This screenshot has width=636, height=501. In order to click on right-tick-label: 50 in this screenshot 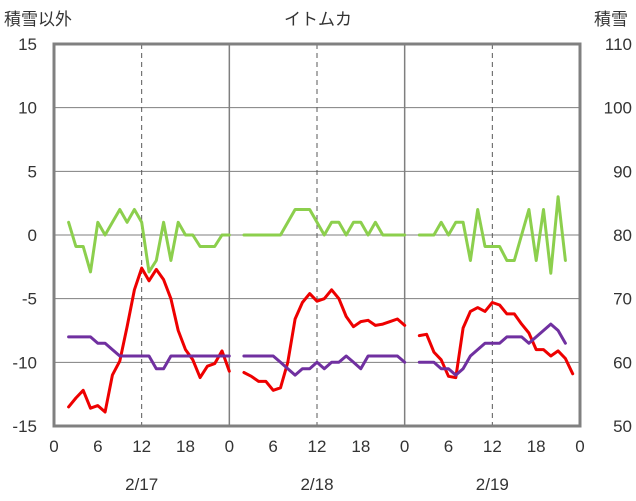, I will do `click(622, 426)`.